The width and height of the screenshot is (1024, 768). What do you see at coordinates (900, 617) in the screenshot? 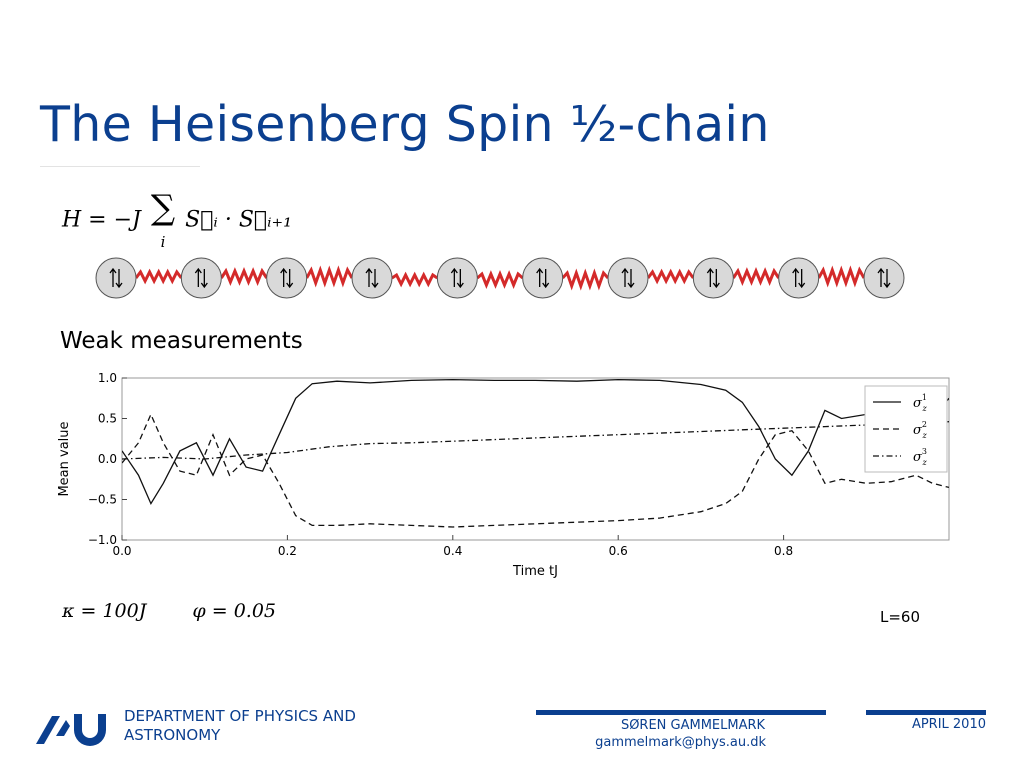
I see `chain-length-label: L=60` at bounding box center [900, 617].